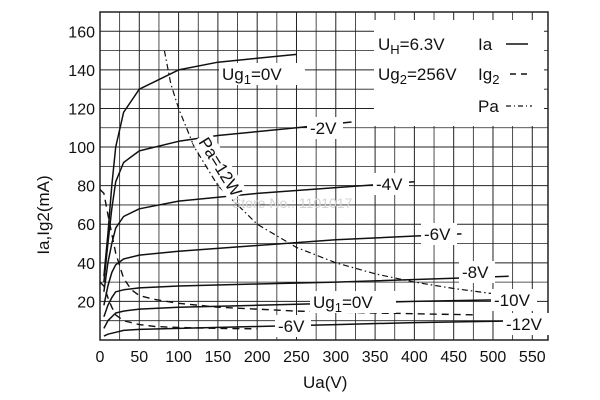  I want to click on curve-label: -10V, so click(514, 300).